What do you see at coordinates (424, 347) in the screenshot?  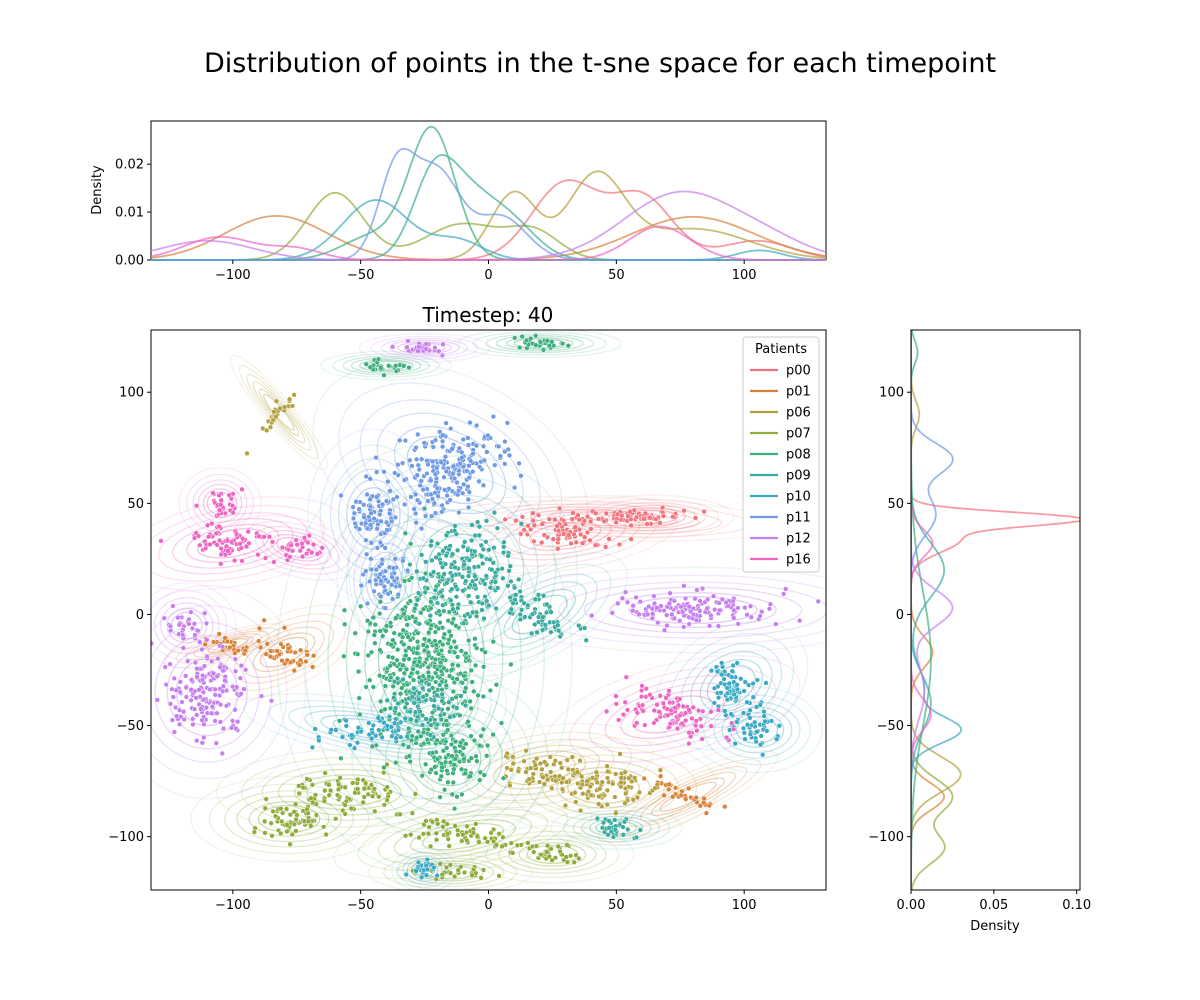 I see `kde-contour-p12` at bounding box center [424, 347].